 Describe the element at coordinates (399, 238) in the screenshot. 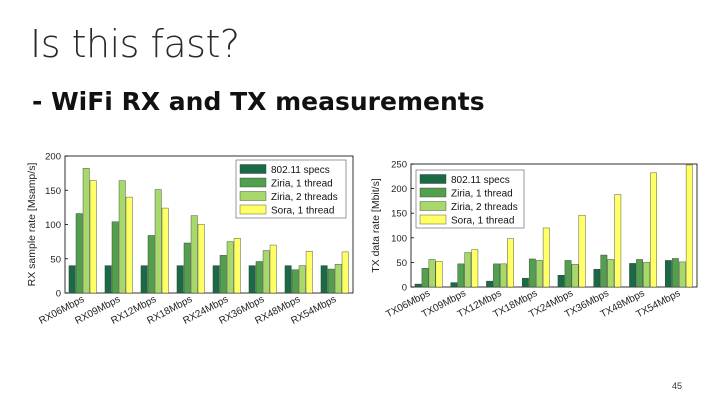

I see `tx-y-tick-label: 100` at that location.